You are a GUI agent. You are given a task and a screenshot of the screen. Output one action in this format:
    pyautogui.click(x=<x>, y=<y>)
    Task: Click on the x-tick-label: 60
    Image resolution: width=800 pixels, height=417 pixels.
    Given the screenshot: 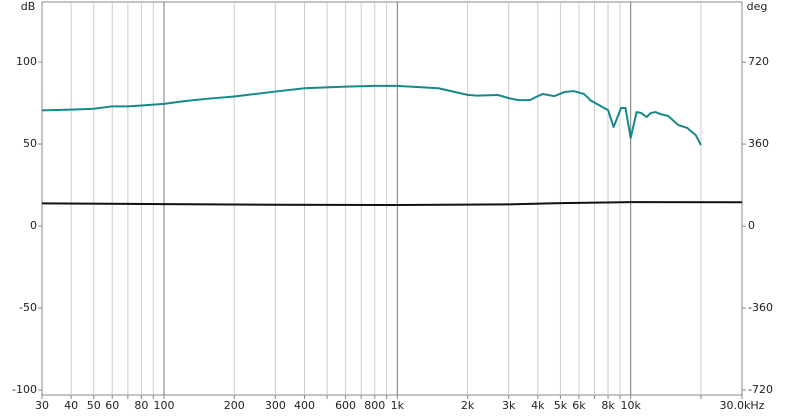 What is the action you would take?
    pyautogui.click(x=112, y=405)
    